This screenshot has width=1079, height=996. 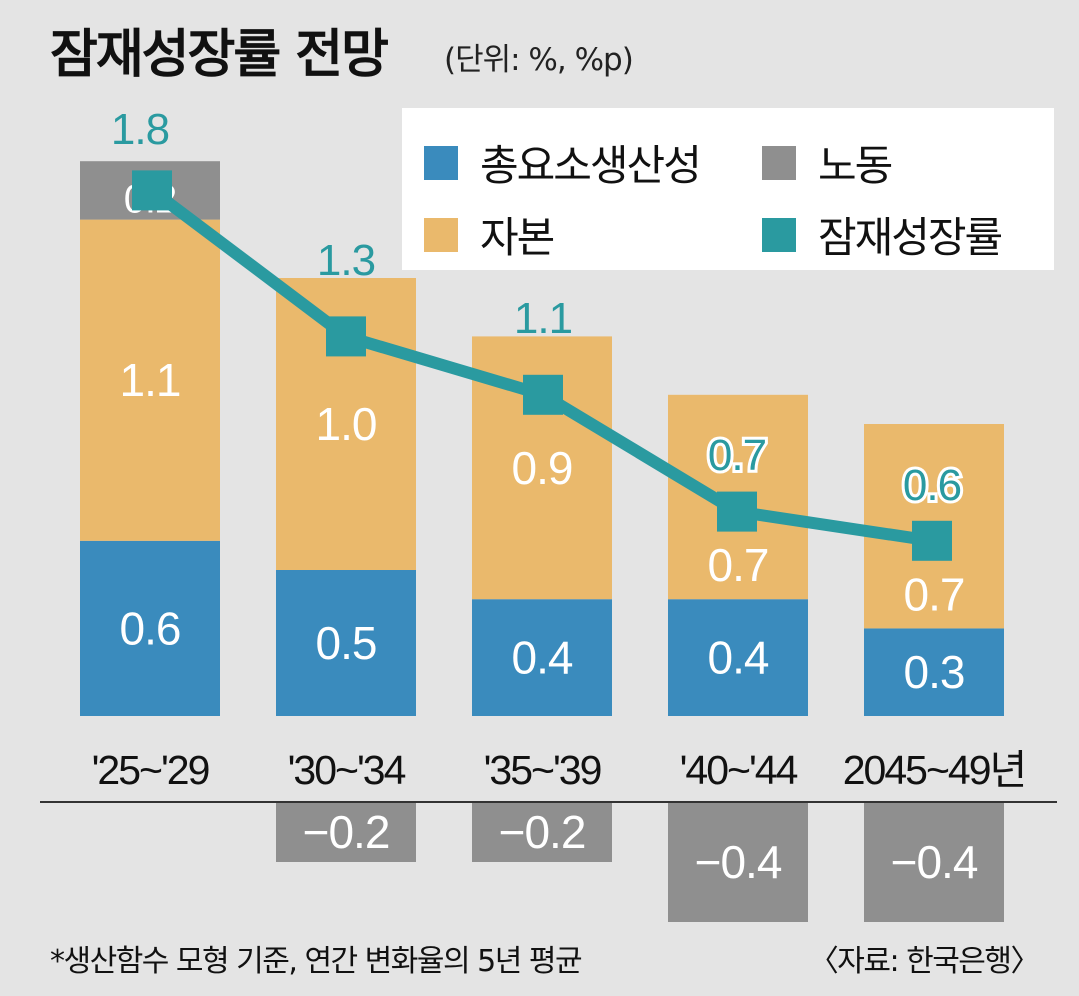 I want to click on value-label-potential-growth: 0.7, so click(x=737, y=455).